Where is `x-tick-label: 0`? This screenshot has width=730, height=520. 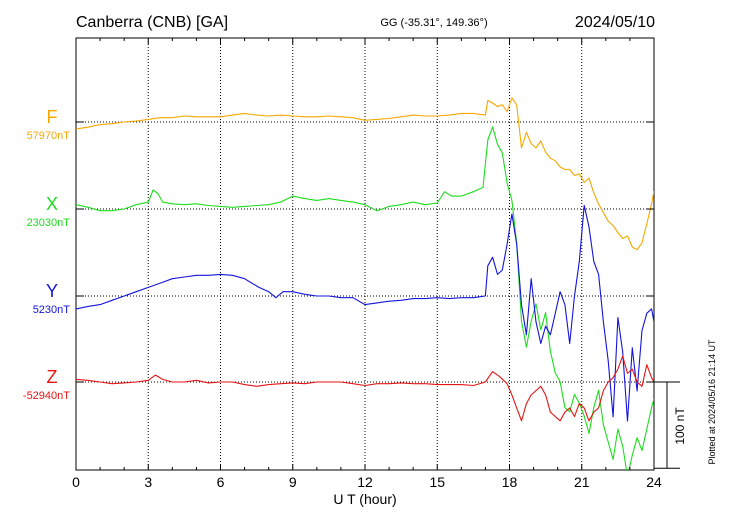
x-tick-label: 0 is located at coordinates (76, 482).